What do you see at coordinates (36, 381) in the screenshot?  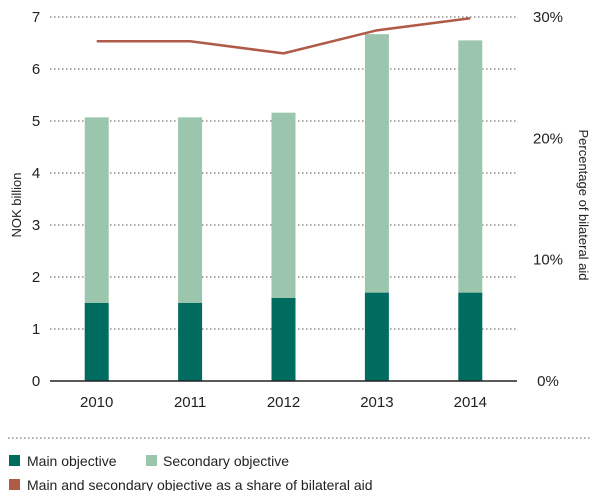 I see `y-tick-label-left: 0` at bounding box center [36, 381].